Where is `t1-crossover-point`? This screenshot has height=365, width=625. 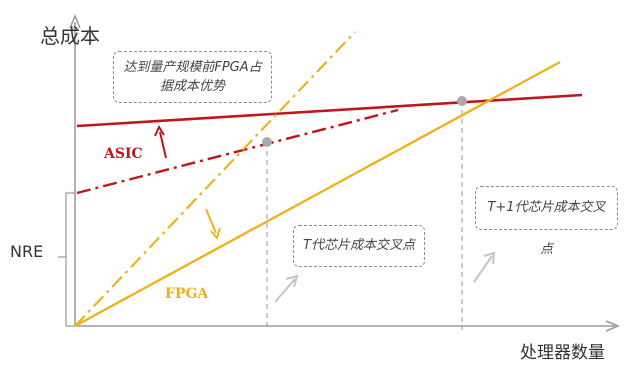
t1-crossover-point is located at coordinates (462, 101).